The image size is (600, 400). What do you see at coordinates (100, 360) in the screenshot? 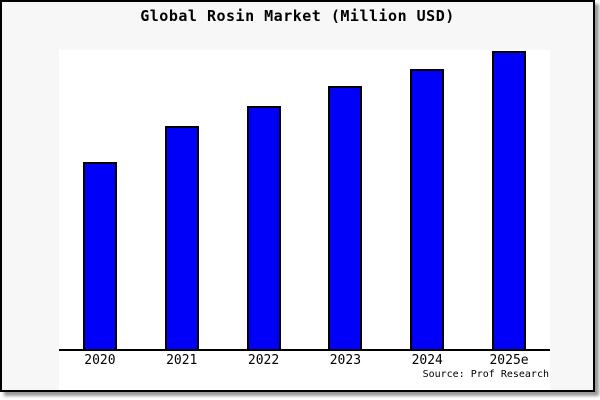
I see `x-tick-label-2020: 2020` at bounding box center [100, 360].